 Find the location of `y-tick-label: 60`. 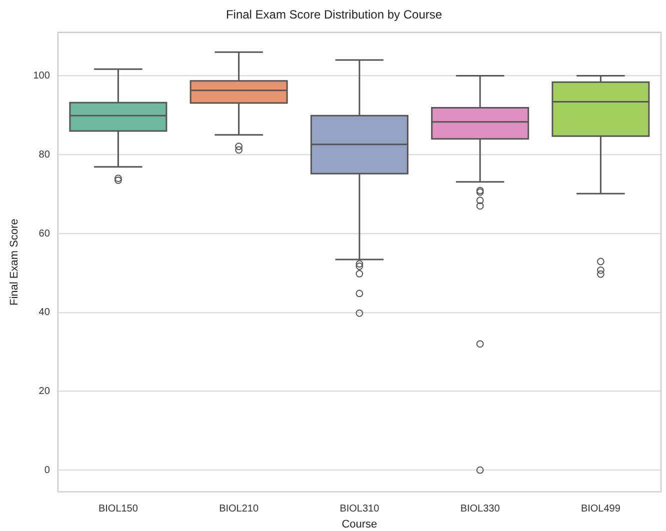

y-tick-label: 60 is located at coordinates (44, 234).